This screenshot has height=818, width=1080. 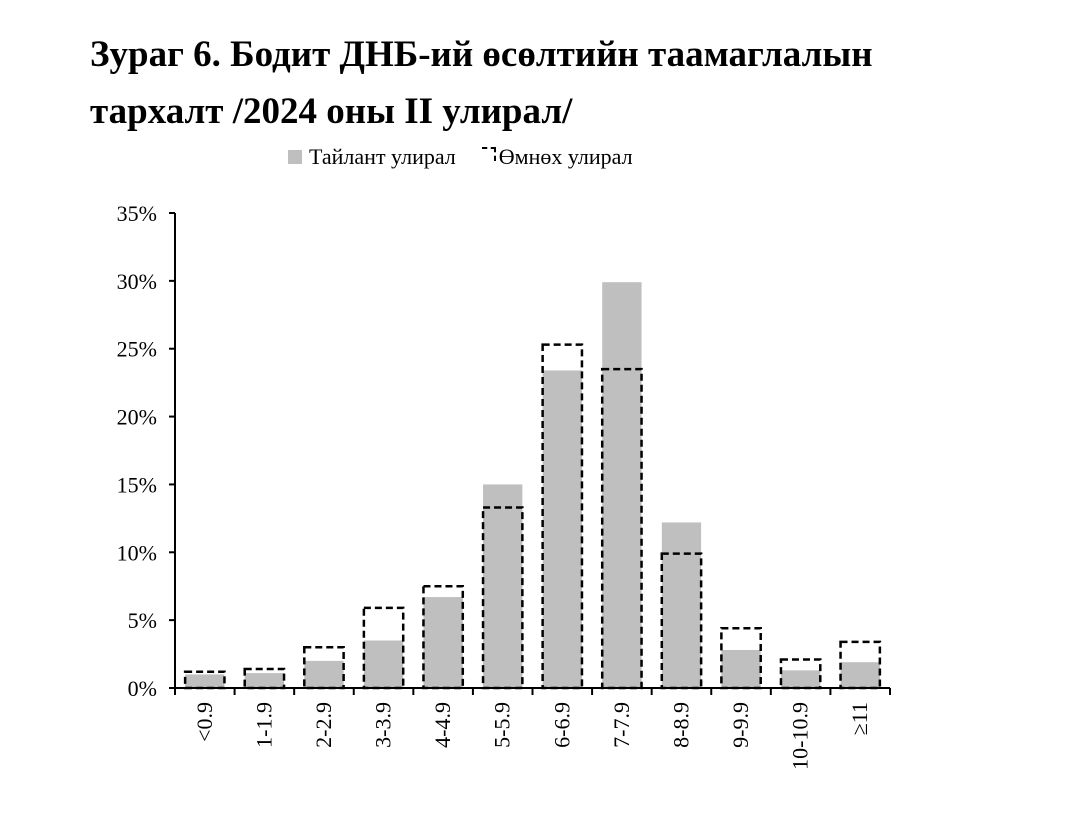 What do you see at coordinates (565, 156) in the screenshot?
I see `legend-label-previous: Өмнөх улирал` at bounding box center [565, 156].